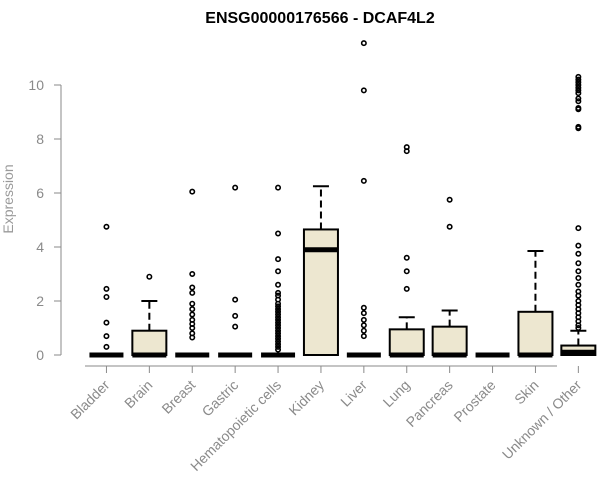  I want to click on y-tick-label: 6, so click(40, 193).